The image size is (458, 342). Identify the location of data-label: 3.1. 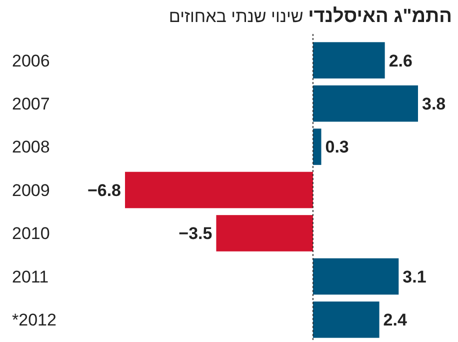
(414, 276).